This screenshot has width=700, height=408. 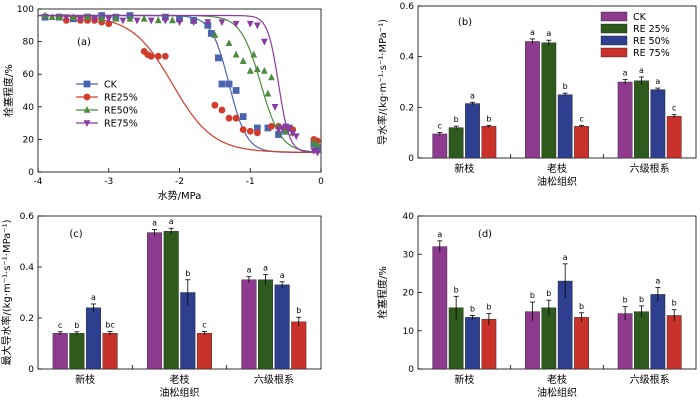 I want to click on panel-a-legend-label: RE75%, so click(x=121, y=124).